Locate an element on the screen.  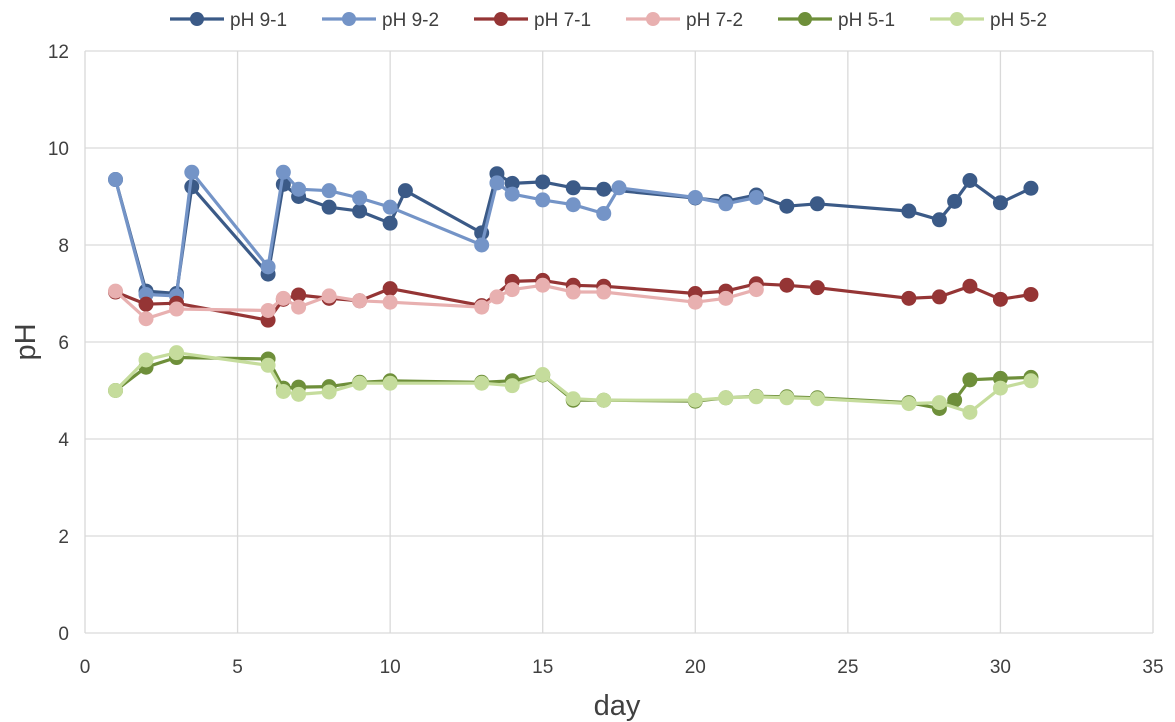
x-tick-label: 0 is located at coordinates (85, 667).